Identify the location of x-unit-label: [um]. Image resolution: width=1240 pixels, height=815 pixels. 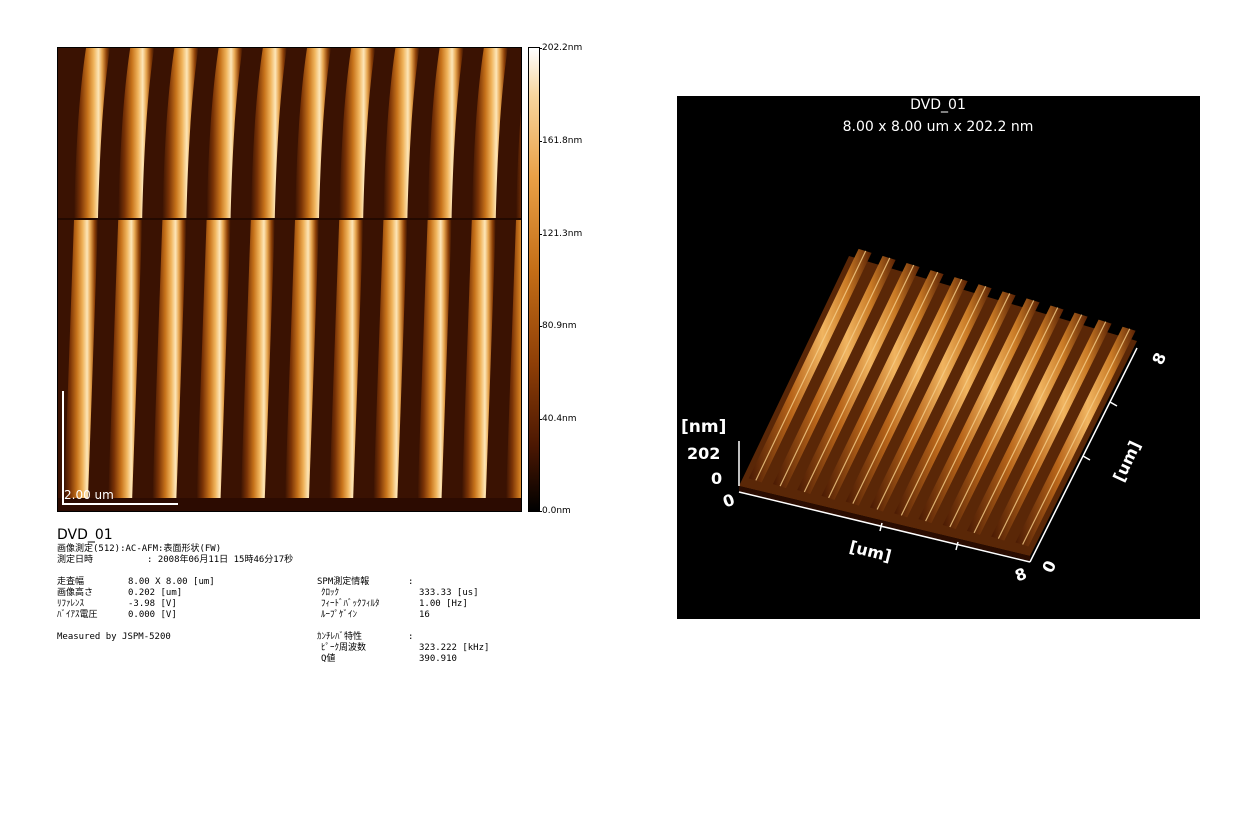
(870, 551).